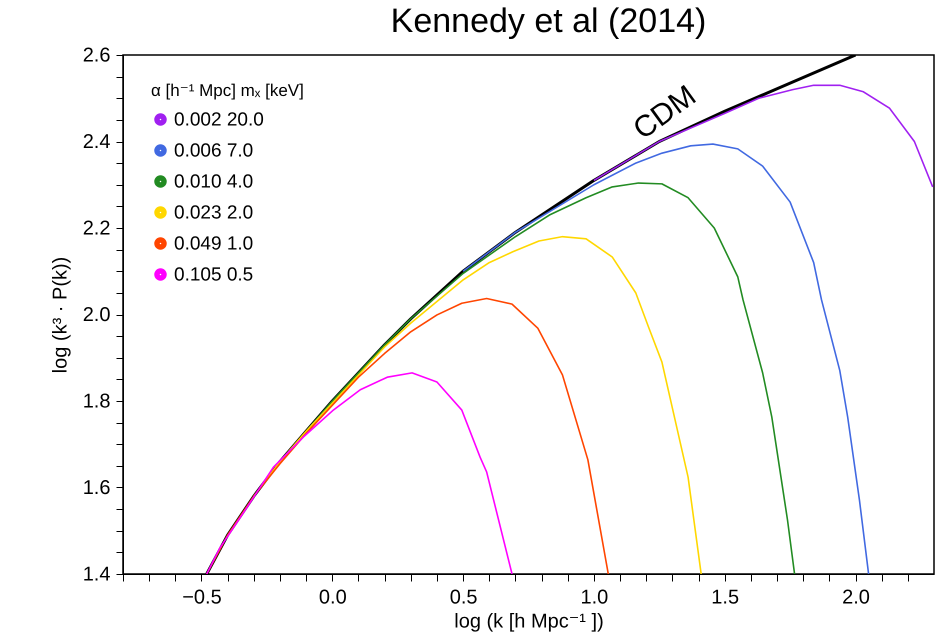 The image size is (946, 644). What do you see at coordinates (214, 213) in the screenshot?
I see `legend-label: 0.023 2.0` at bounding box center [214, 213].